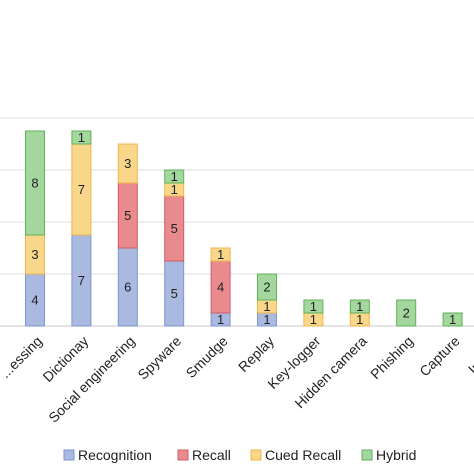  Describe the element at coordinates (303, 455) in the screenshot. I see `legend-label: Cued Recall` at that location.